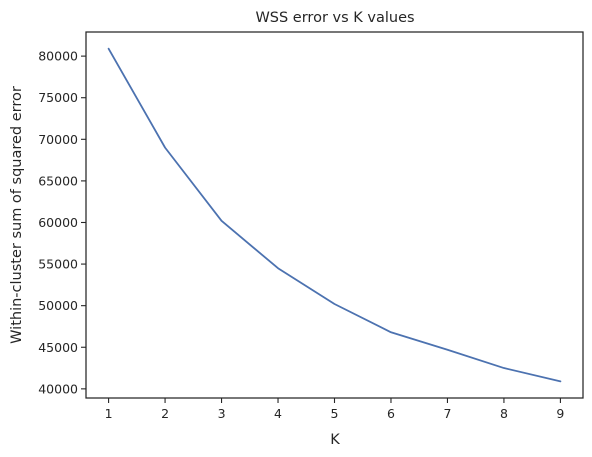  What do you see at coordinates (504, 413) in the screenshot?
I see `x-tick-label: 8` at bounding box center [504, 413].